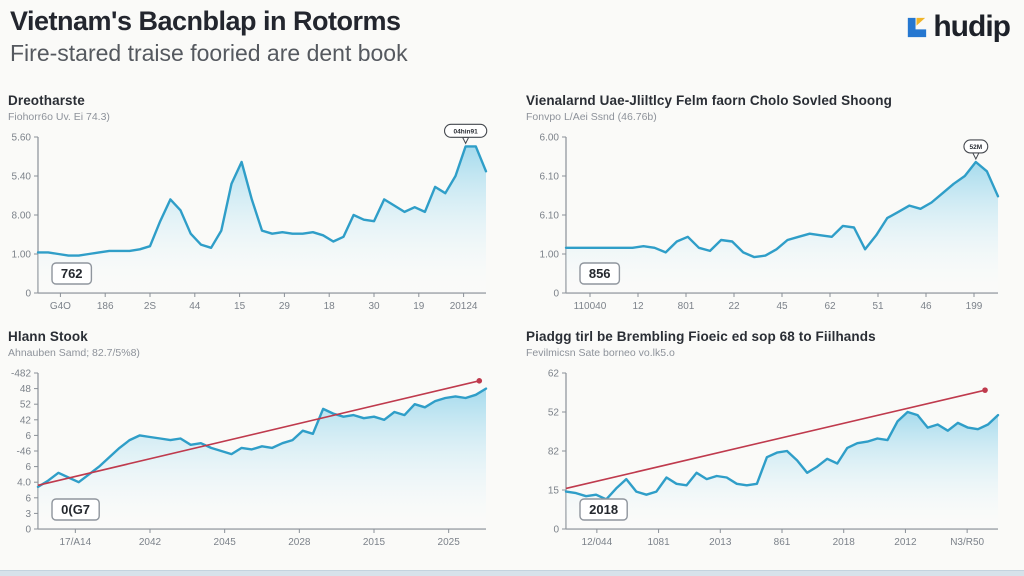 The height and width of the screenshot is (576, 1024). What do you see at coordinates (48, 337) in the screenshot?
I see `chart-title: Hlann Stook` at bounding box center [48, 337].